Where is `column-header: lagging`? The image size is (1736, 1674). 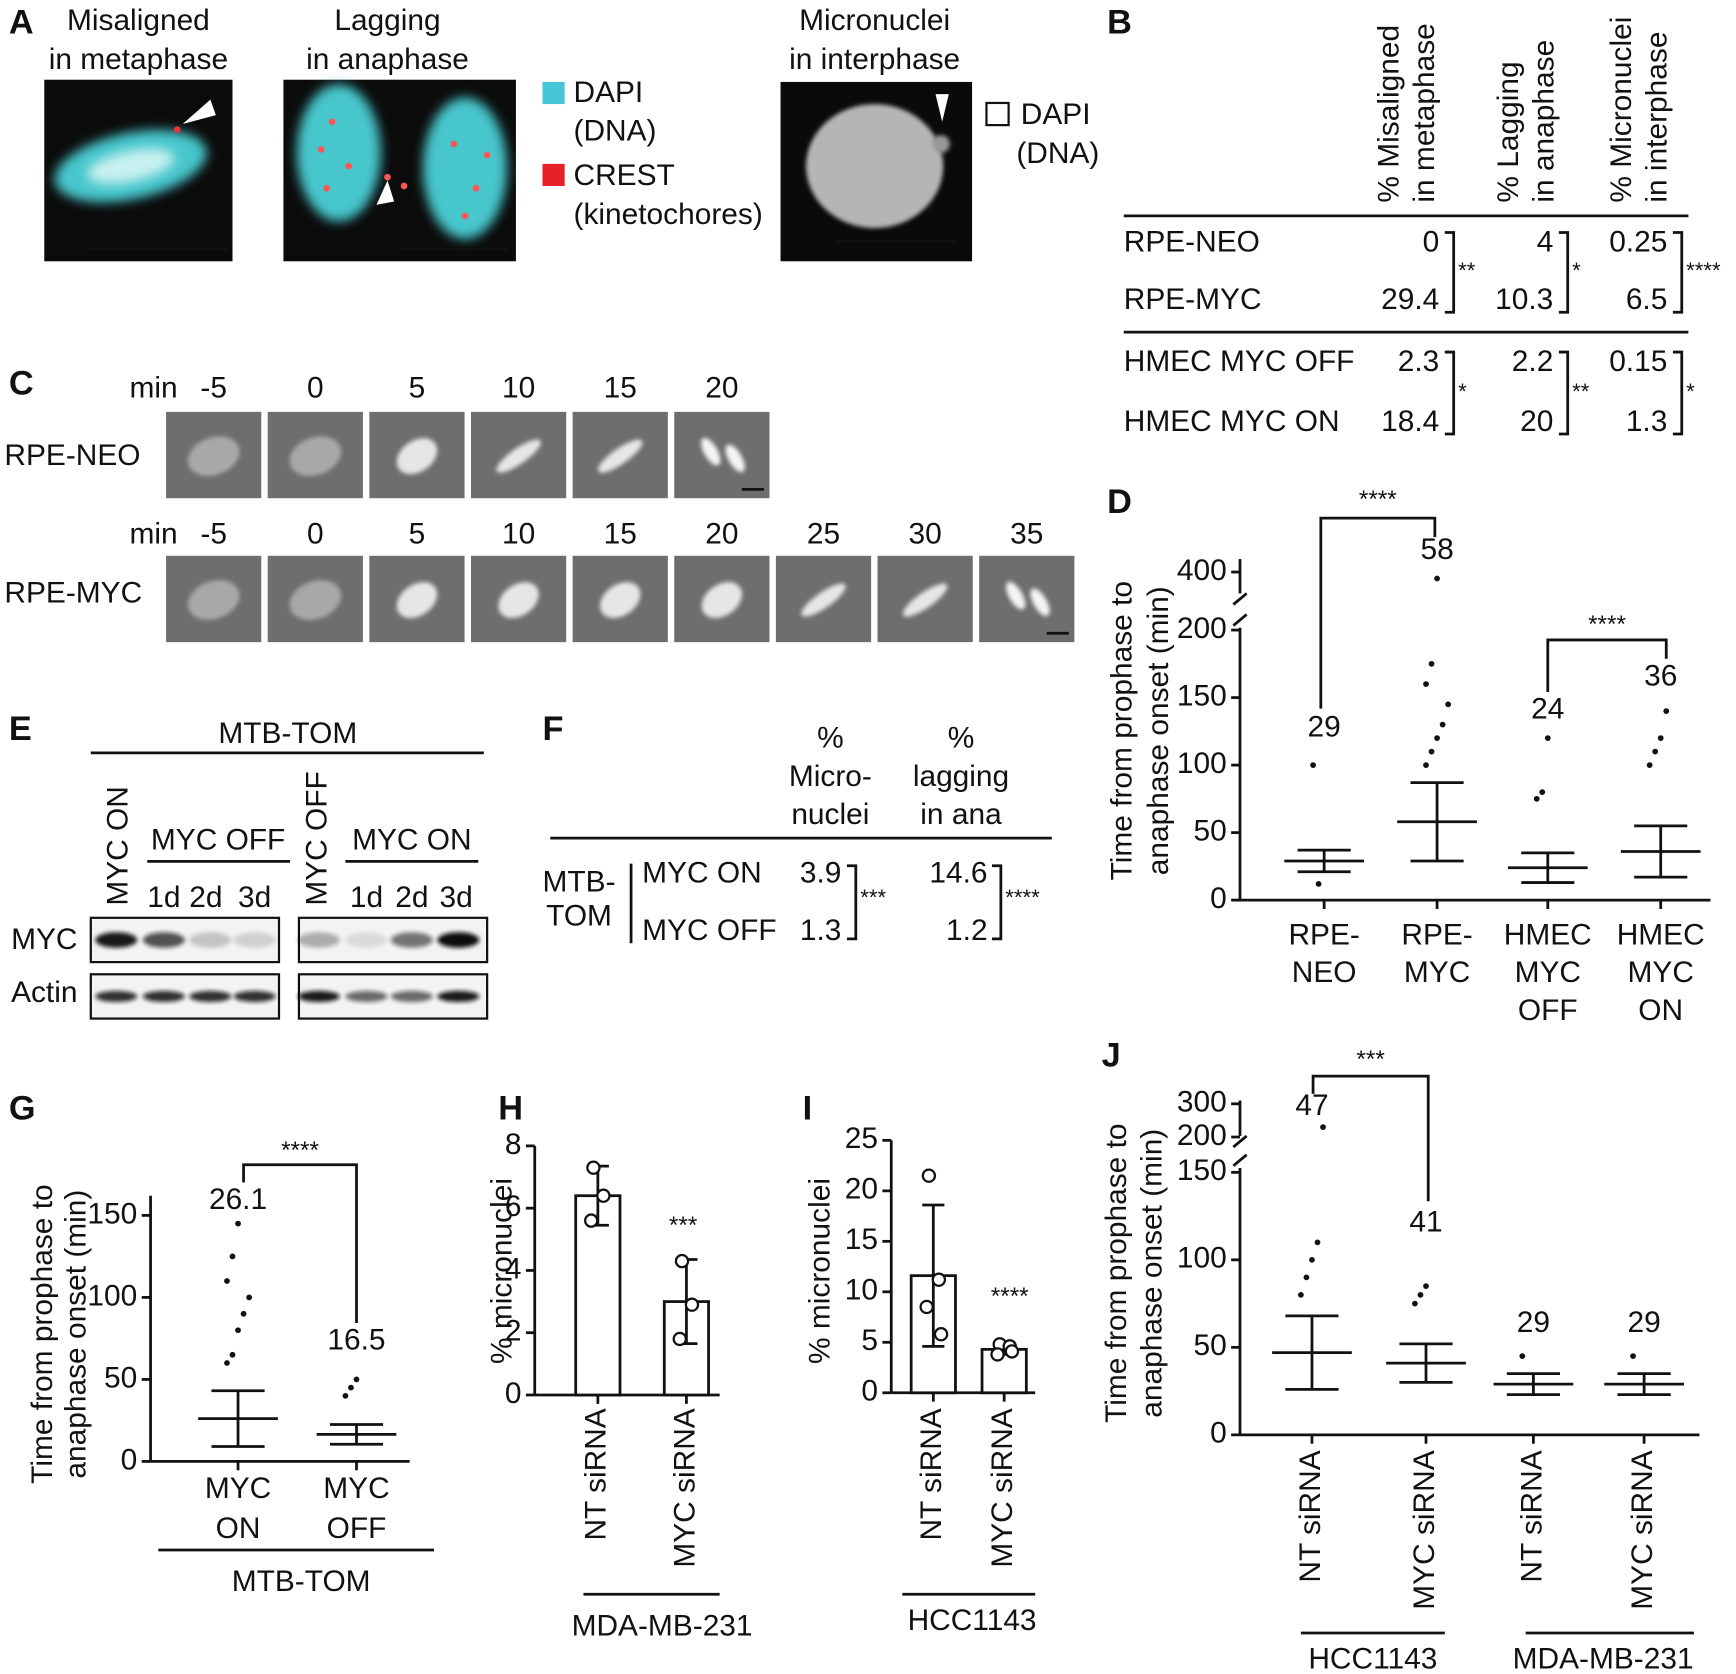
column-header: lagging is located at coordinates (961, 776).